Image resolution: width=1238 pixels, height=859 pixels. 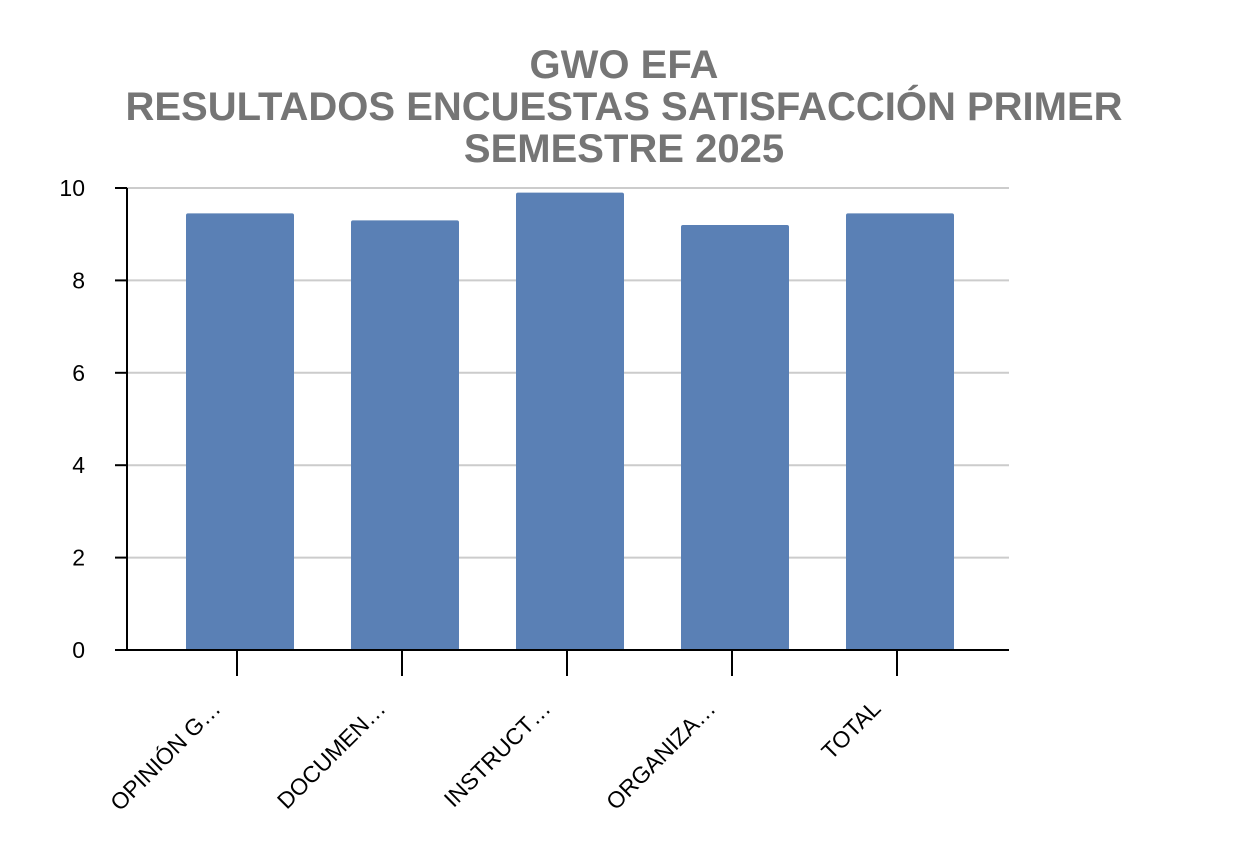 I want to click on y-tick-label: 2, so click(x=78, y=558).